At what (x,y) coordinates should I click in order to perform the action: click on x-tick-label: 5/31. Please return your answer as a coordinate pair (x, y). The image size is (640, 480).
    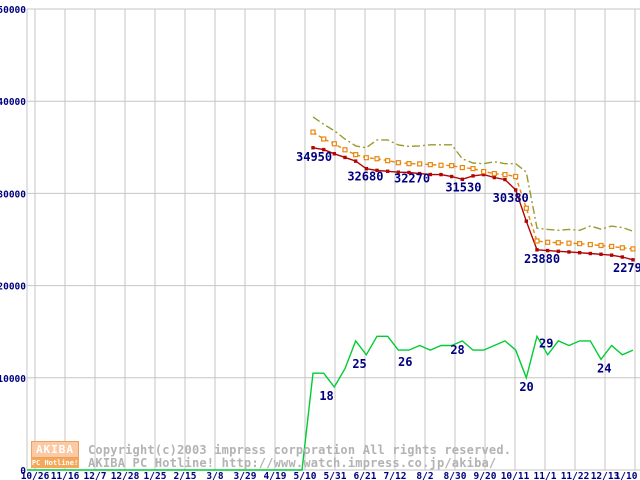
    Looking at the image, I should click on (335, 475).